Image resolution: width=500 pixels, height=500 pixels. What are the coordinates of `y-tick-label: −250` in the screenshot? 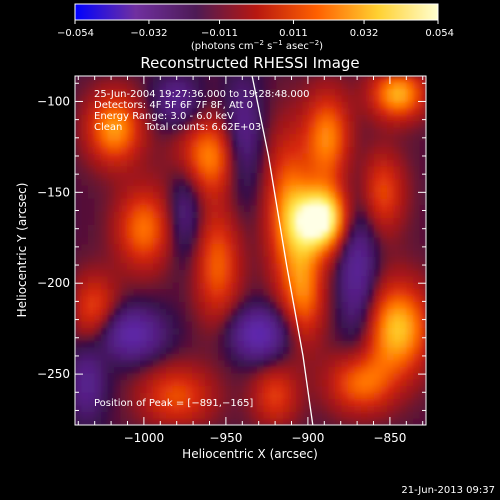 It's located at (53, 374).